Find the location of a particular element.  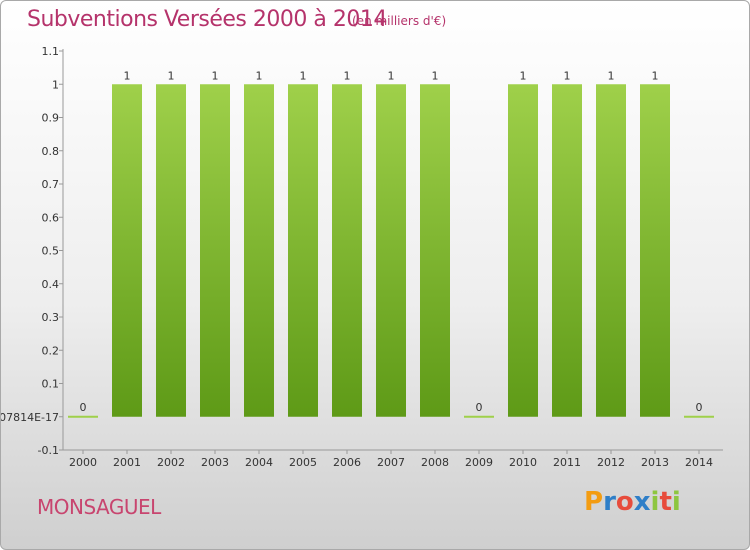

y-tick-label: 0.4 is located at coordinates (51, 284).